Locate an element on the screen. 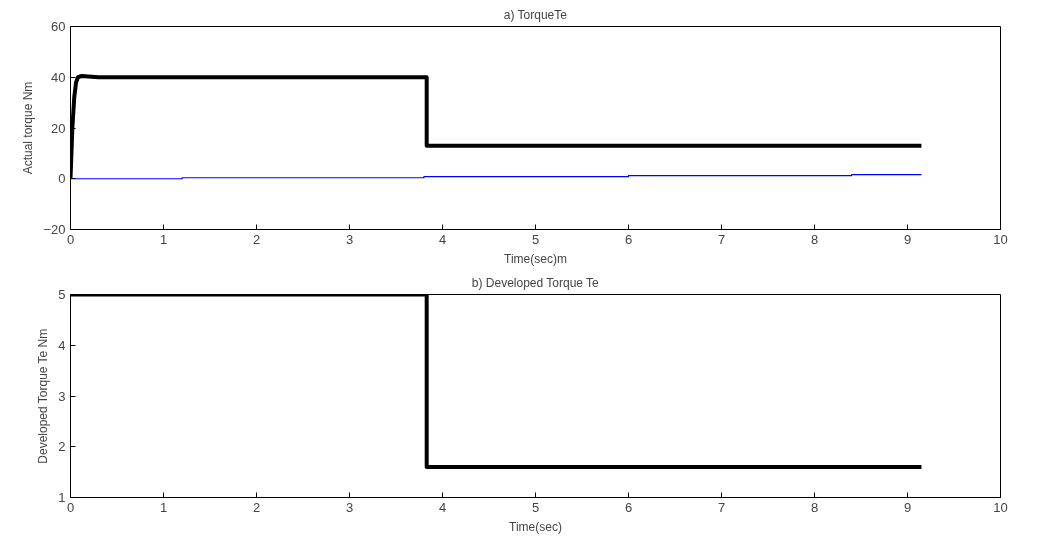 The height and width of the screenshot is (542, 1050). y-tick-label: −20 is located at coordinates (54, 229).